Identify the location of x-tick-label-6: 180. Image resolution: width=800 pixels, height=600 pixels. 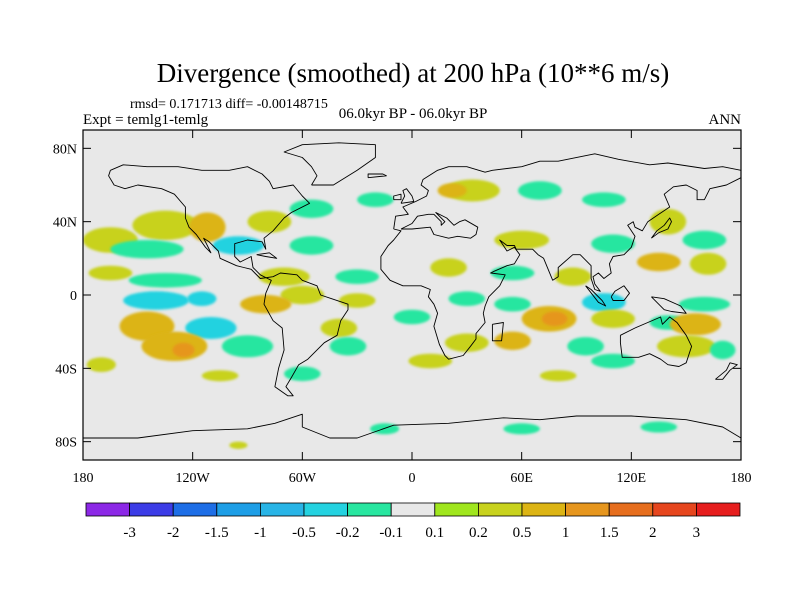
(741, 478).